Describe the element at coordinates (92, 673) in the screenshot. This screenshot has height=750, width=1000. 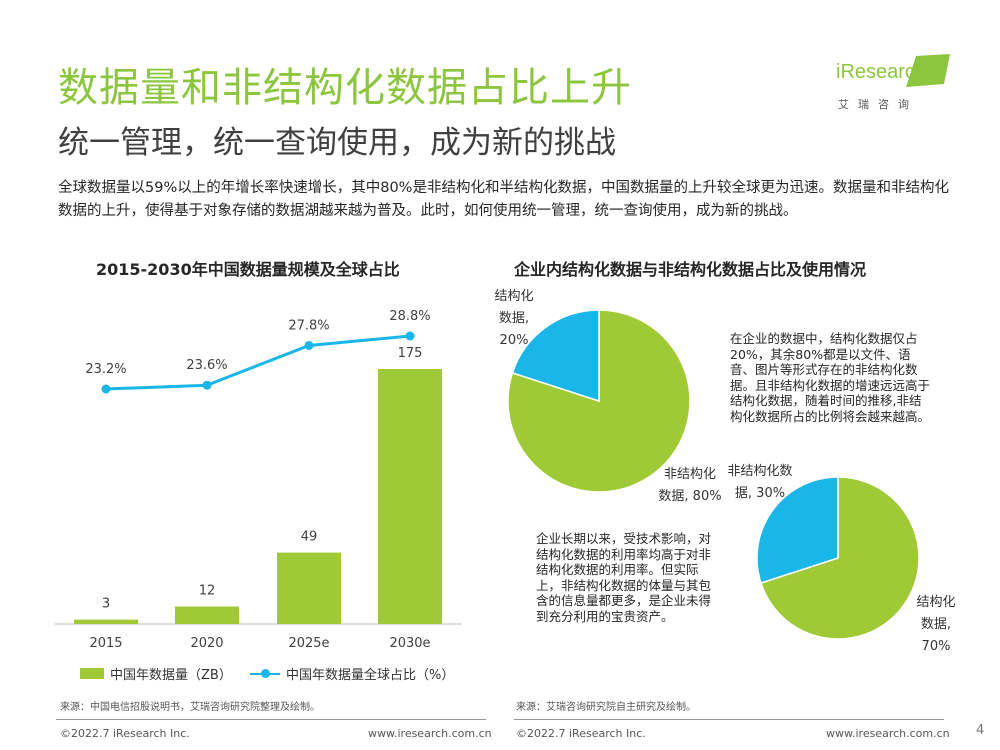
I see `legend-bar-swatch` at that location.